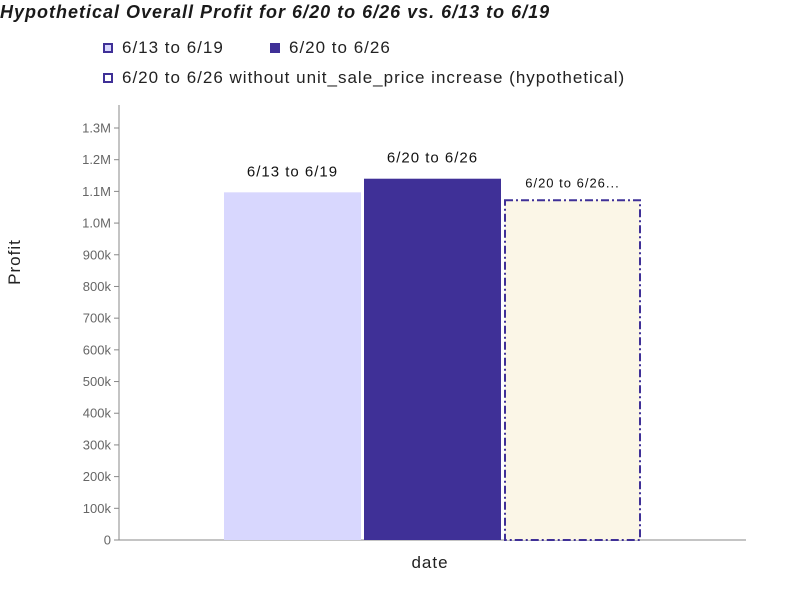  What do you see at coordinates (107, 540) in the screenshot?
I see `y-tick-label: 0` at bounding box center [107, 540].